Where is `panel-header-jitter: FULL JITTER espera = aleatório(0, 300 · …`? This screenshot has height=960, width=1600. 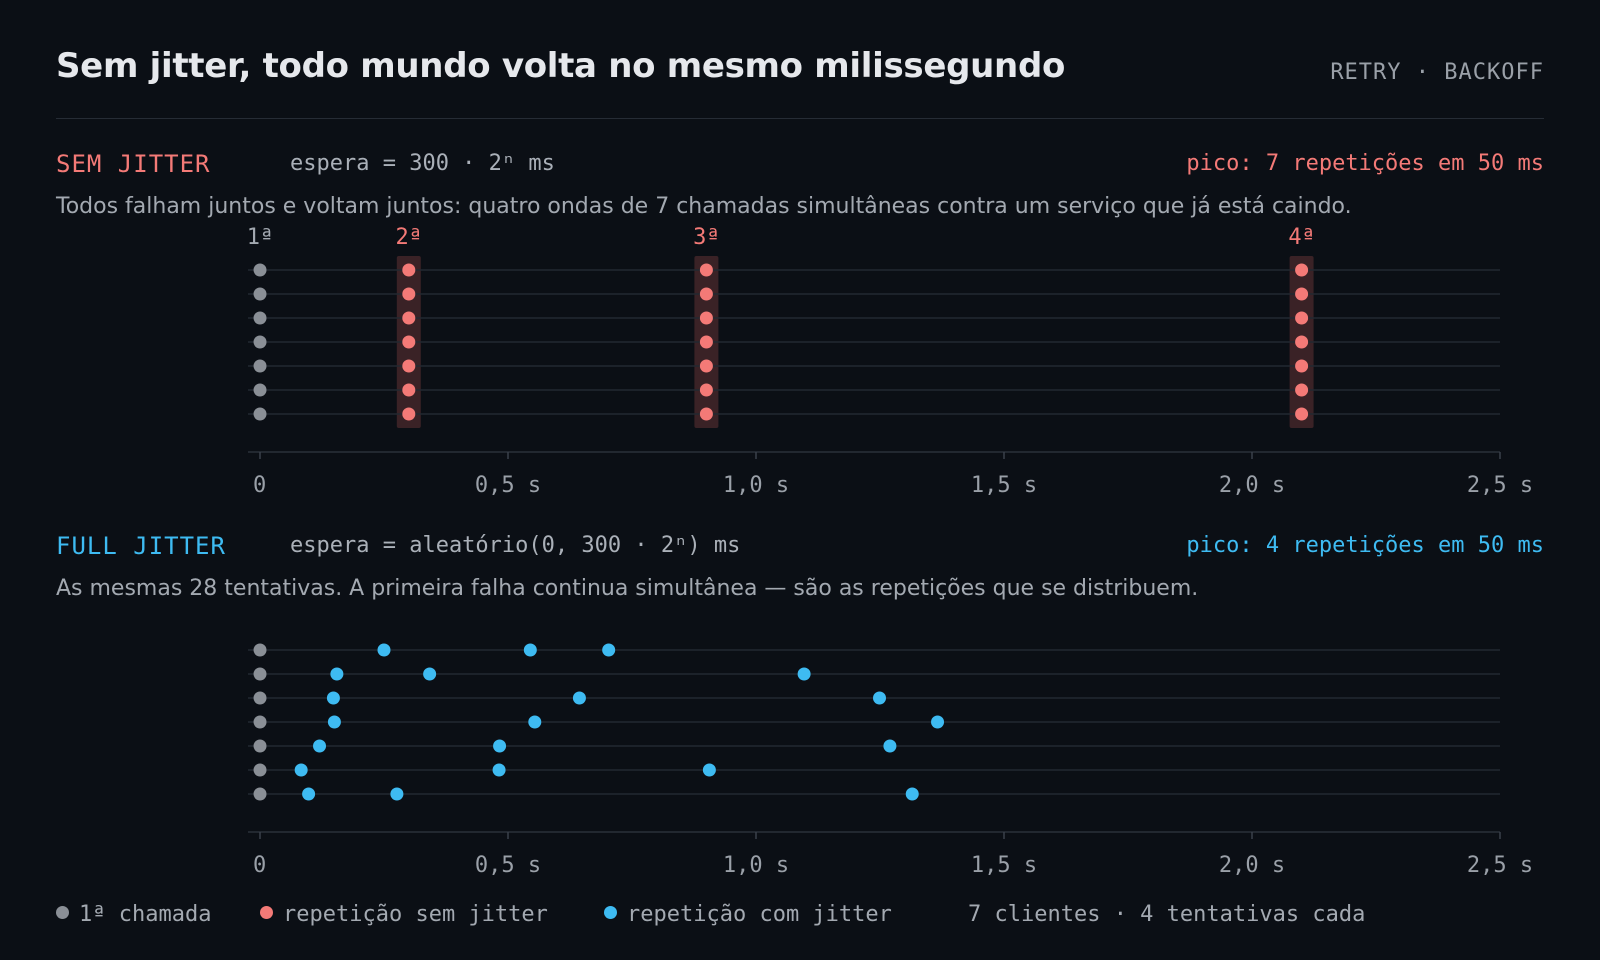
panel-header-jitter: FULL JITTER espera = aleatório(0, 300 · … is located at coordinates (800, 548).